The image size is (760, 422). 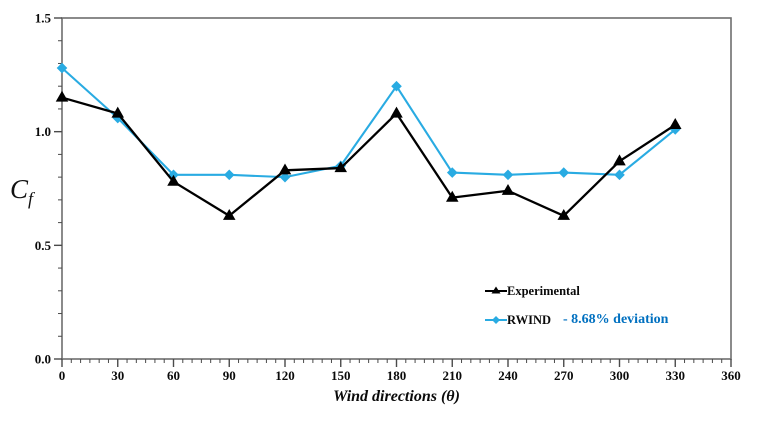 I want to click on experimental-line-marker-icon, so click(x=496, y=290).